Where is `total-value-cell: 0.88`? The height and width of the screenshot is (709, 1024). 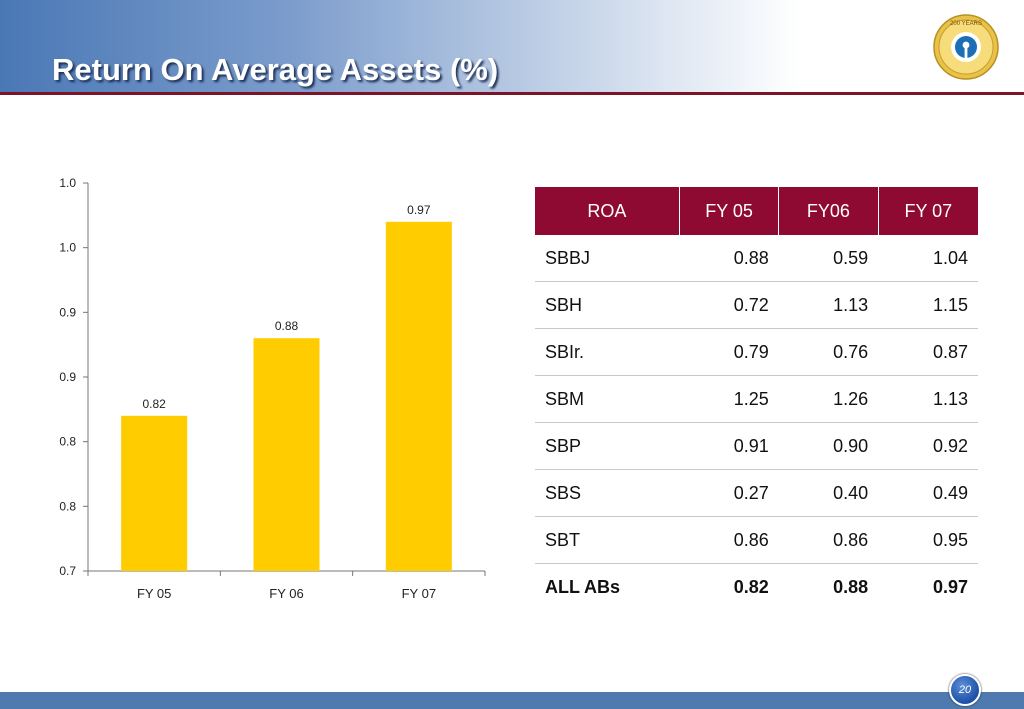
total-value-cell: 0.88 is located at coordinates (851, 586).